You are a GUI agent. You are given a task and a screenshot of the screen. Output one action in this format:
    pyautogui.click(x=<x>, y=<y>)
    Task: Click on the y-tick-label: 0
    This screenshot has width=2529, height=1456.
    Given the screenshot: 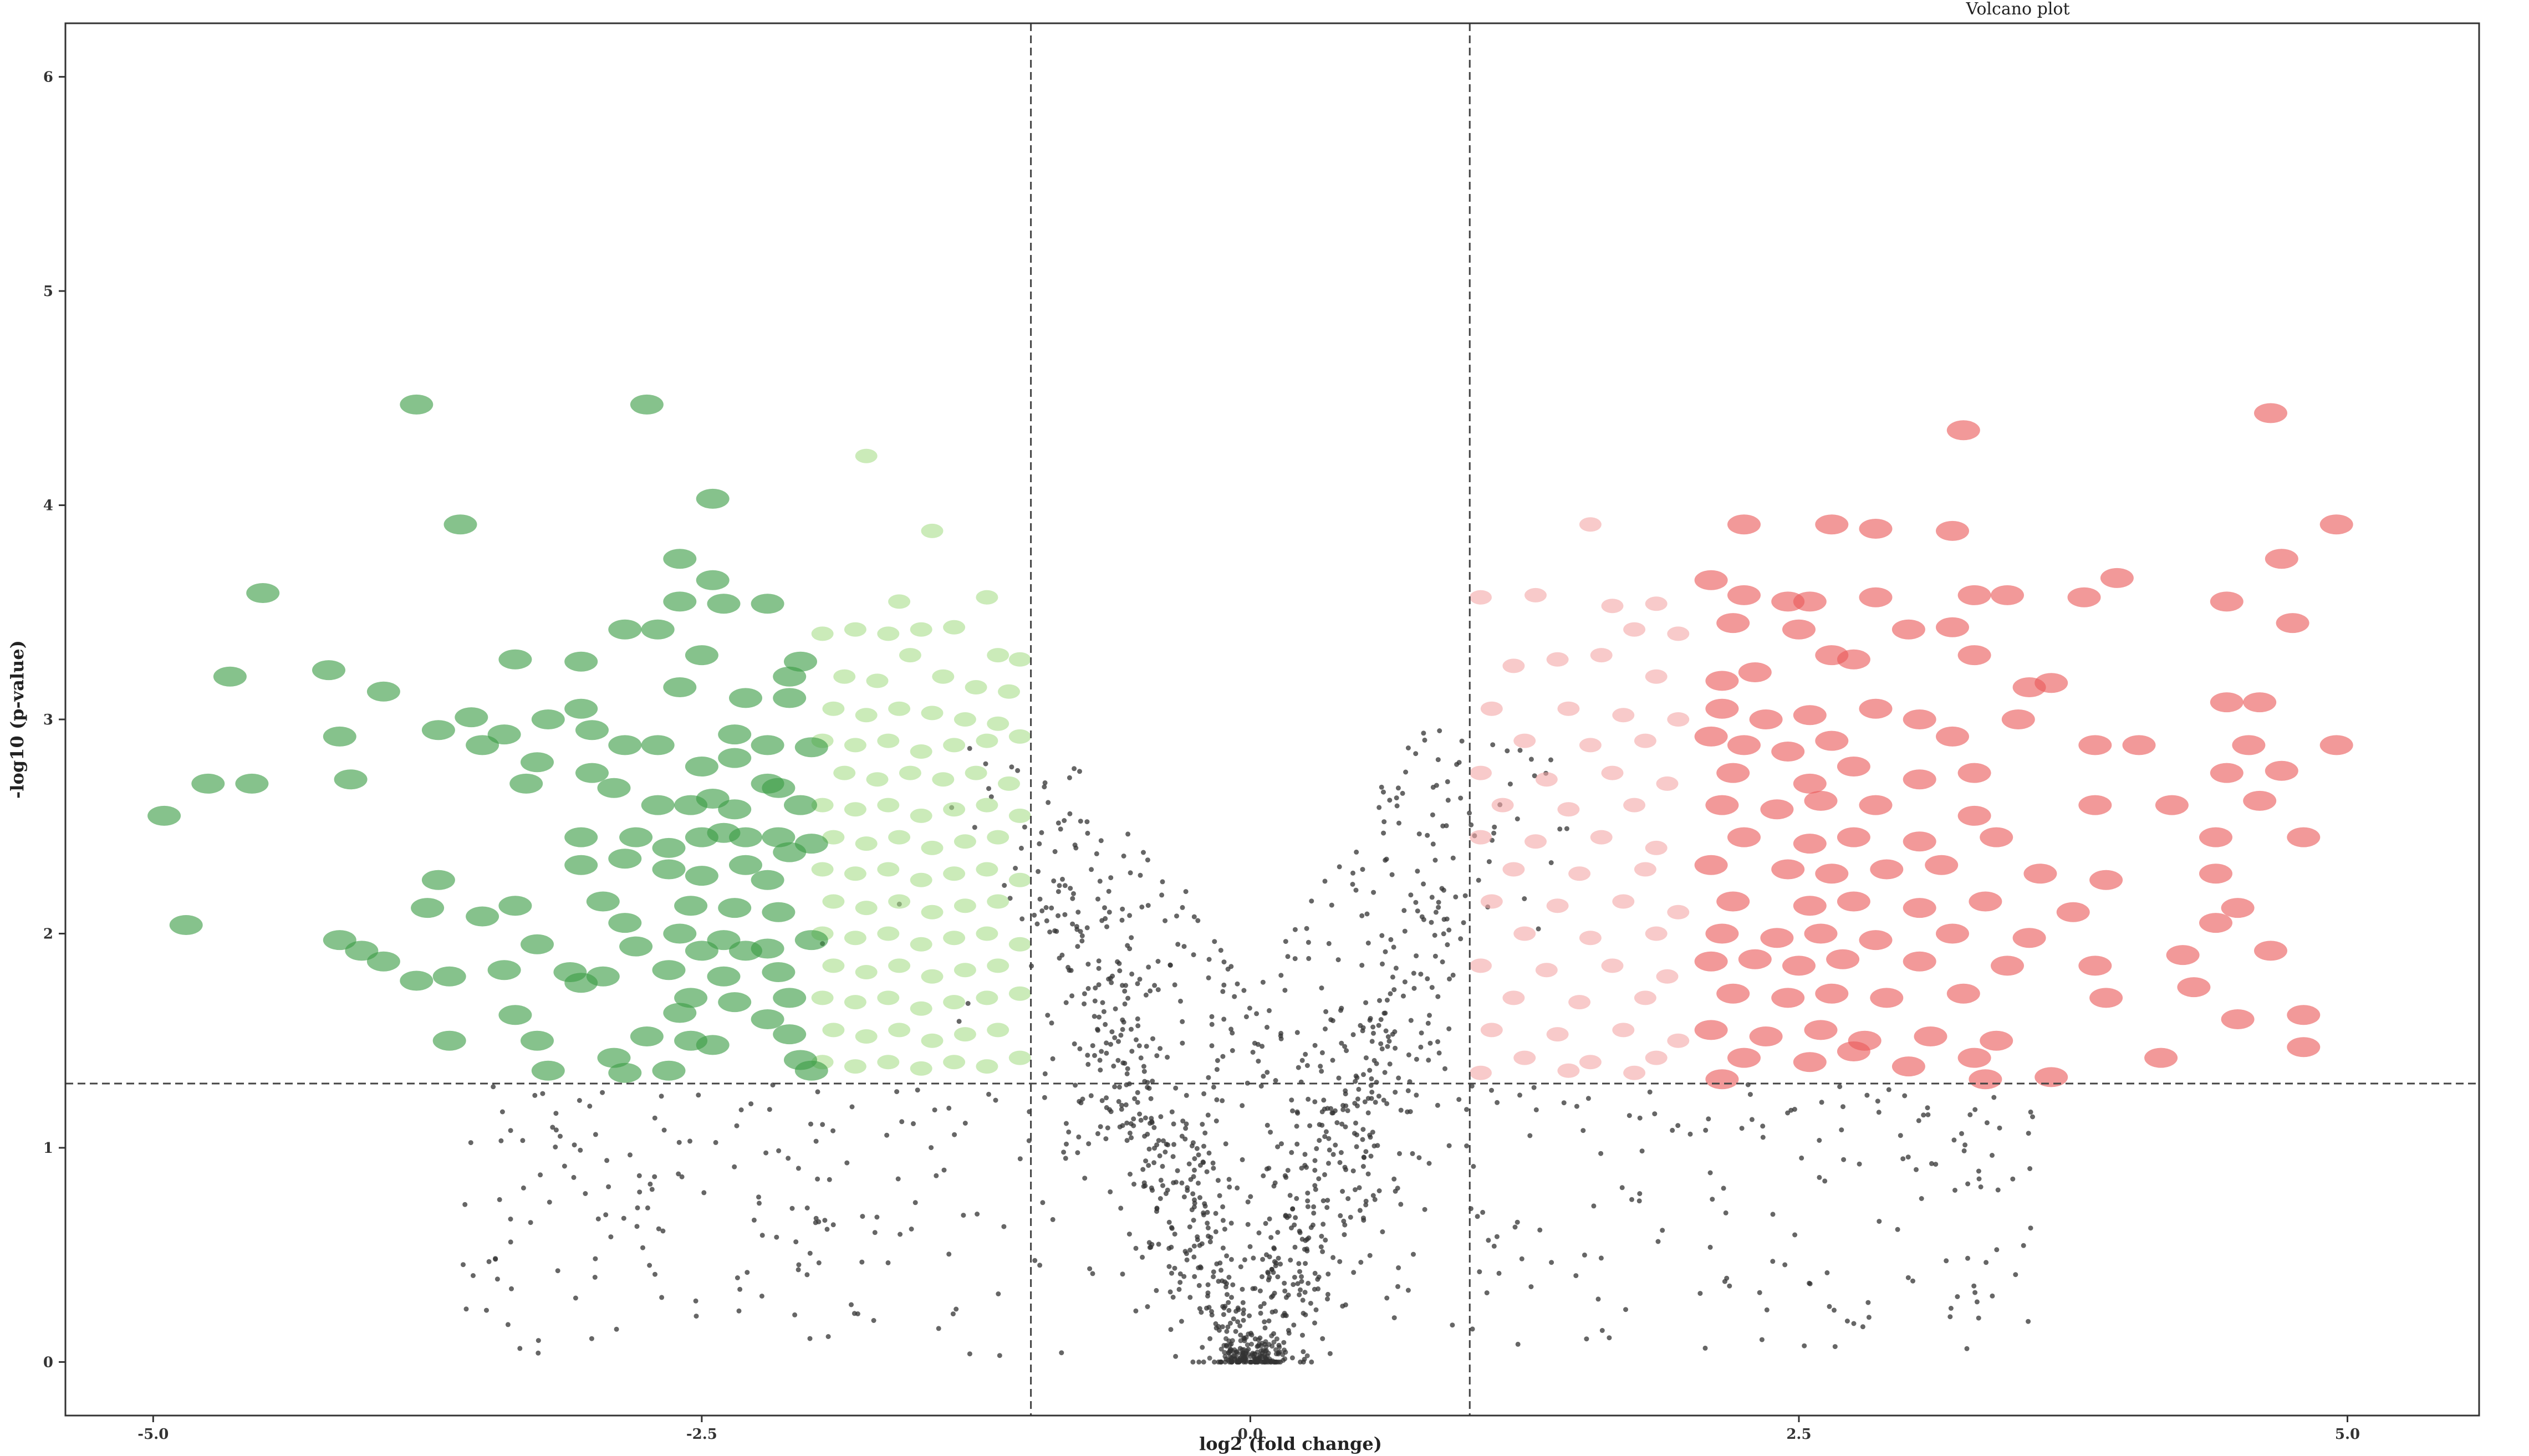 What is the action you would take?
    pyautogui.click(x=48, y=1362)
    